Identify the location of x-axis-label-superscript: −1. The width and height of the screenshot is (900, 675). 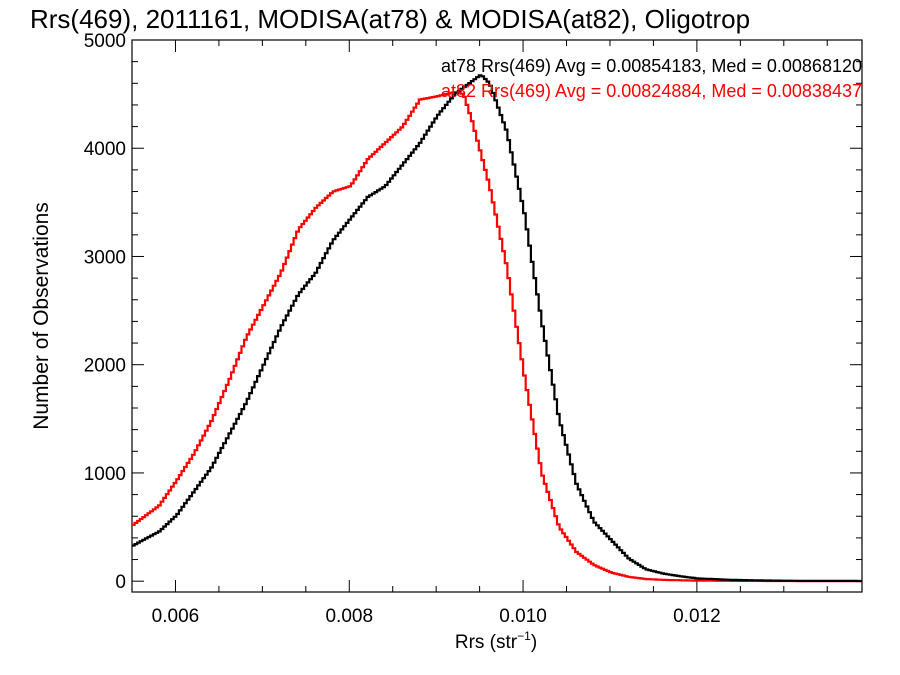
(524, 636).